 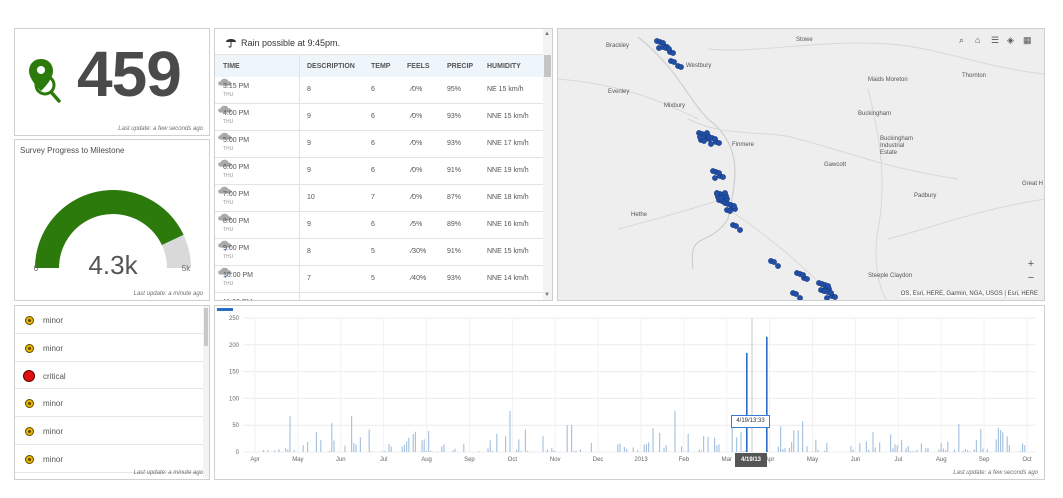 What do you see at coordinates (1031, 278) in the screenshot?
I see `zoom-out-button: −` at bounding box center [1031, 278].